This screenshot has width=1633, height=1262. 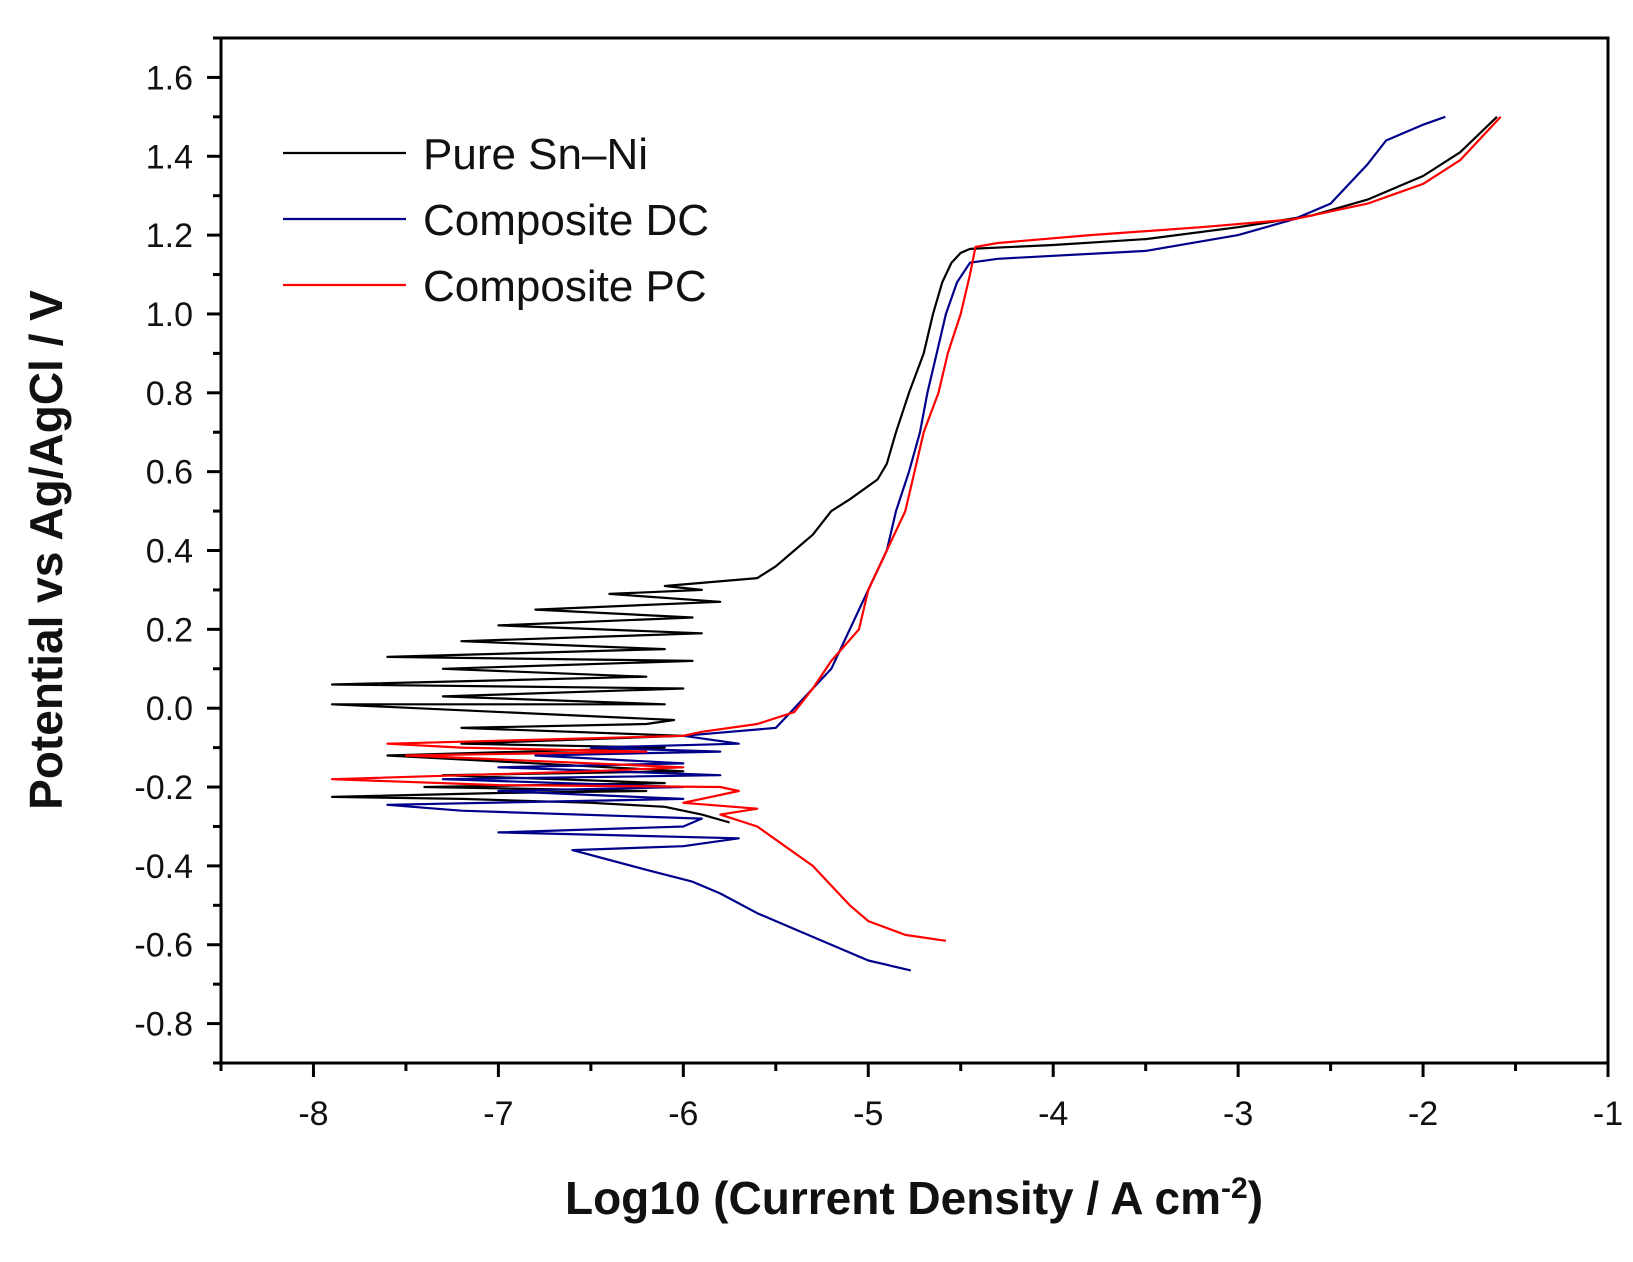 What do you see at coordinates (1234, 1188) in the screenshot?
I see `x-axis-title-superscript: -2` at bounding box center [1234, 1188].